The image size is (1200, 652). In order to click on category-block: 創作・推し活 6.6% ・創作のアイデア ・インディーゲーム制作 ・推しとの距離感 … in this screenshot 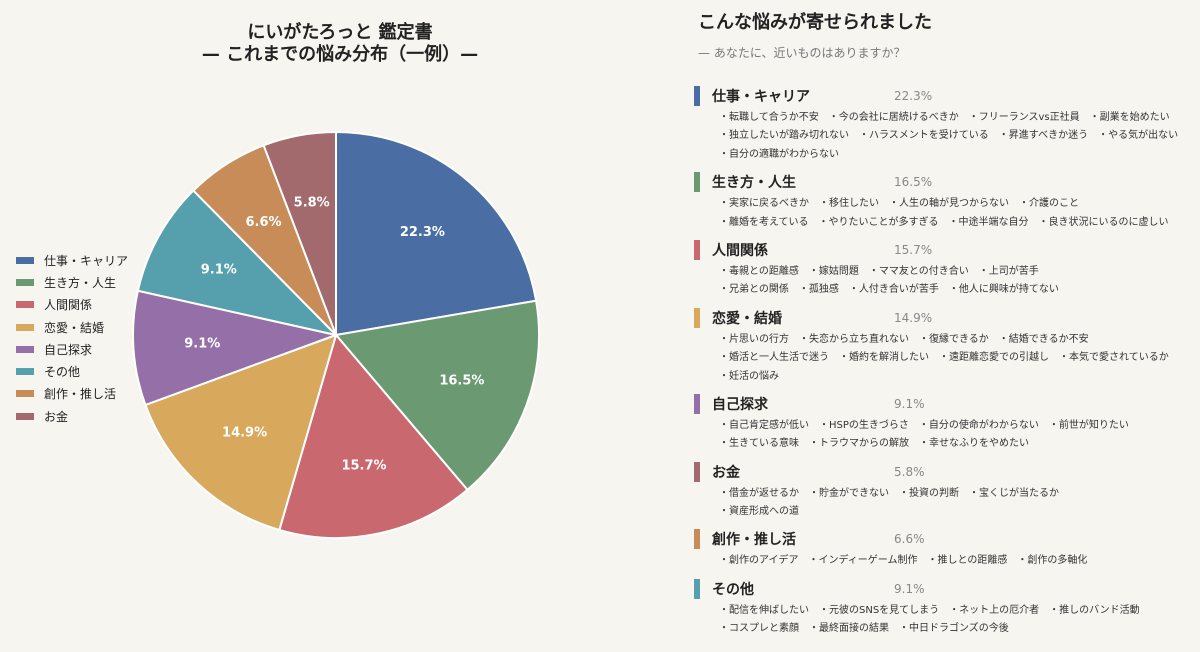, I will do `click(944, 549)`.